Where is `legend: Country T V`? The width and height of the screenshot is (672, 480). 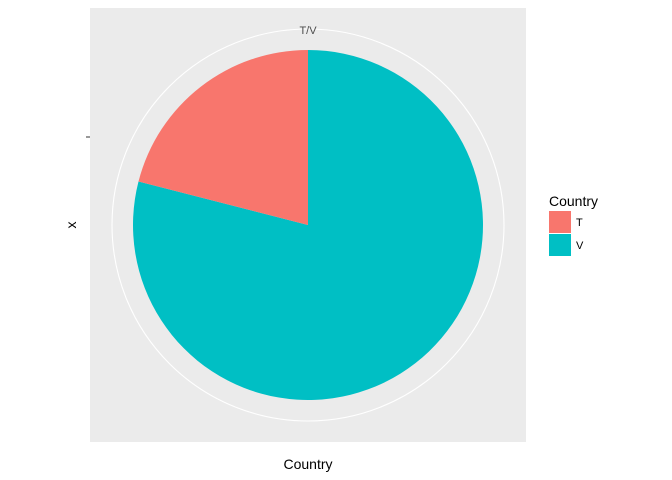 legend: Country T V is located at coordinates (573, 224).